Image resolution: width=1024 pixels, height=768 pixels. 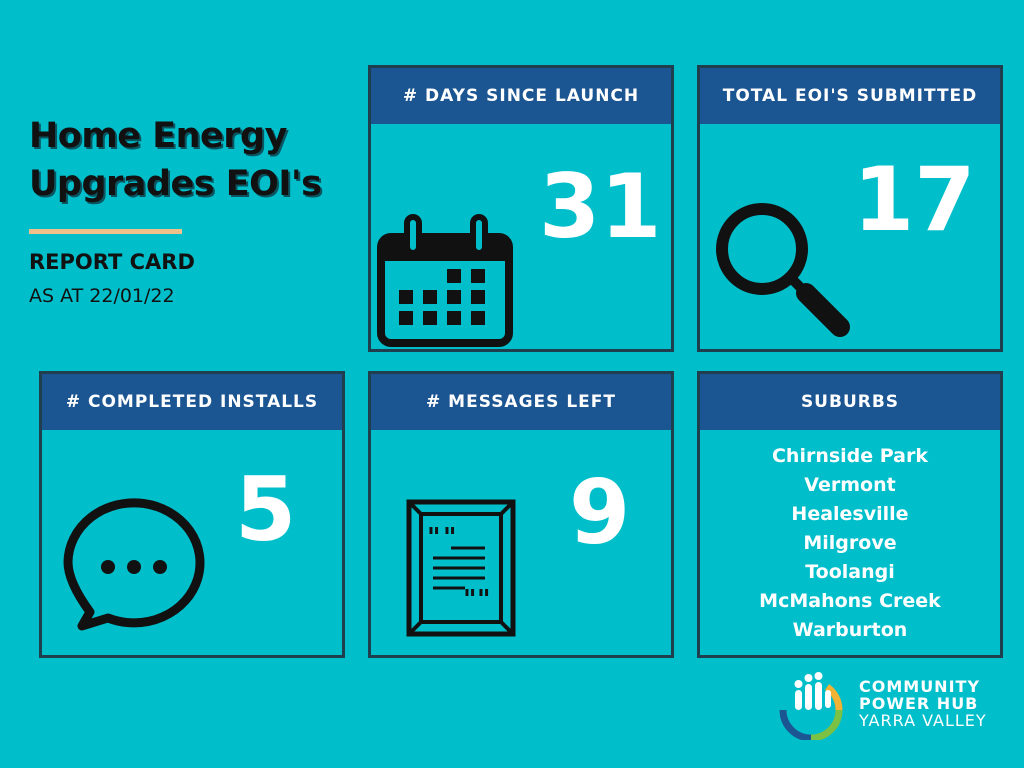 I want to click on days-since-launch-card: # DAYS SINCE LAUNCH 31, so click(x=521, y=208).